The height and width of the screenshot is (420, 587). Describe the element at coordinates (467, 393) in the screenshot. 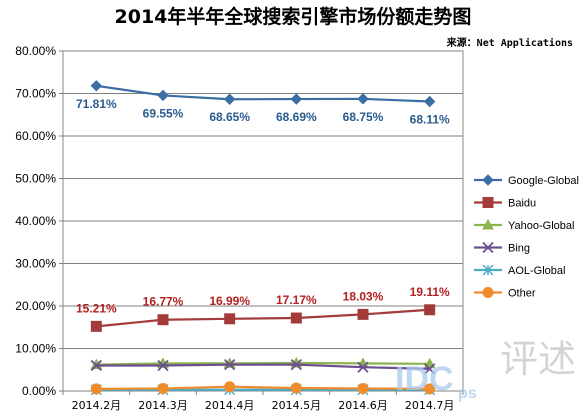

I see `watermark-sub: ps` at that location.